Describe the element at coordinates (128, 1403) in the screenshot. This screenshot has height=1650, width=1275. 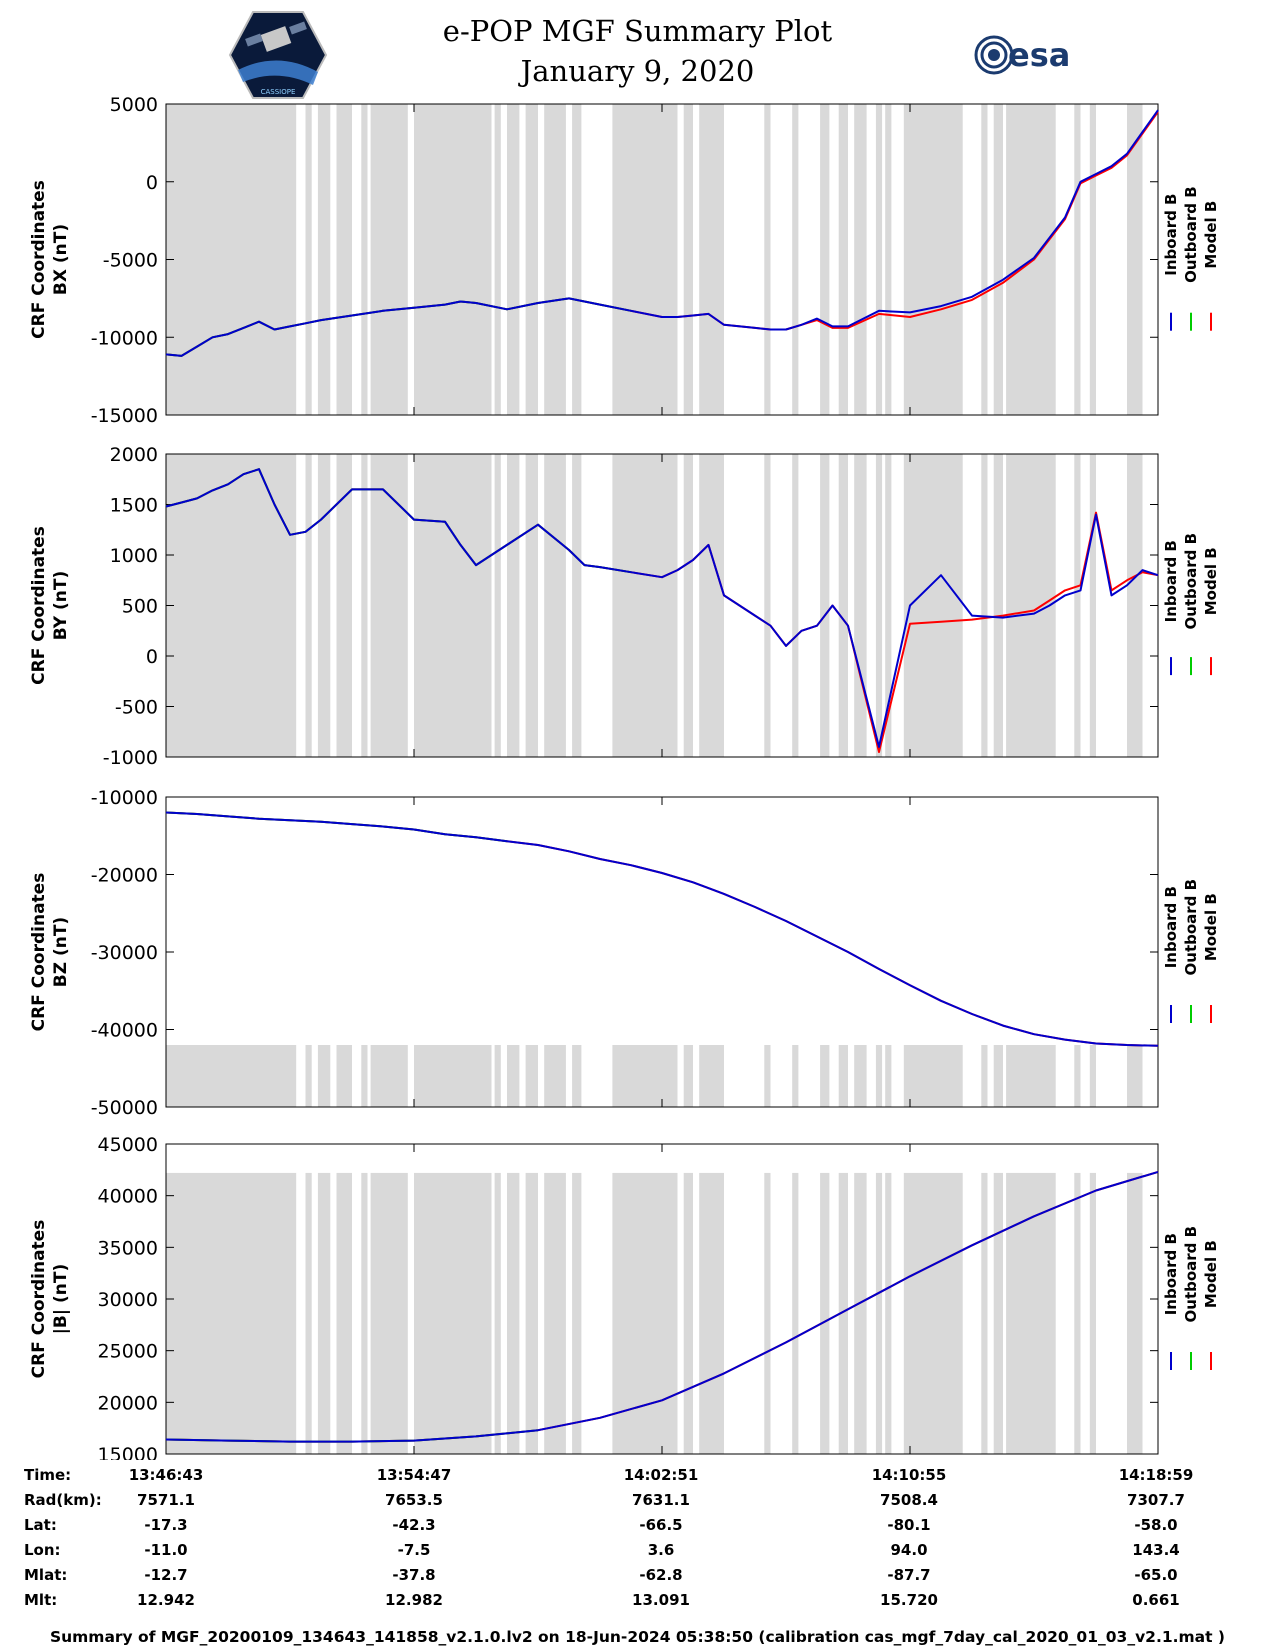
I see `y-tick-label: 20000` at that location.